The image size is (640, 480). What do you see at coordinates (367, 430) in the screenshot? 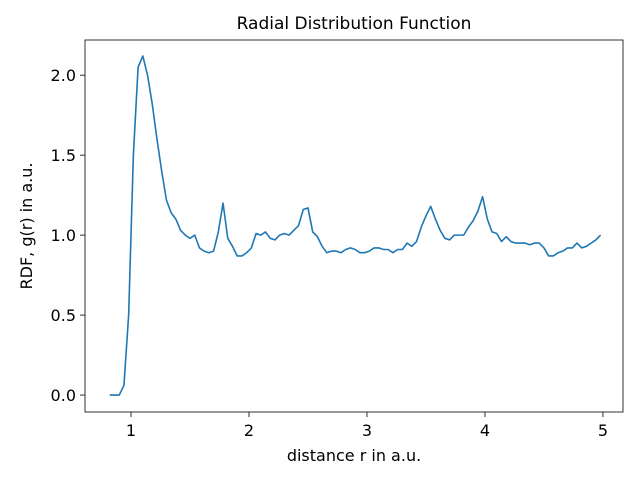
I see `x-tick-label: 3` at bounding box center [367, 430].